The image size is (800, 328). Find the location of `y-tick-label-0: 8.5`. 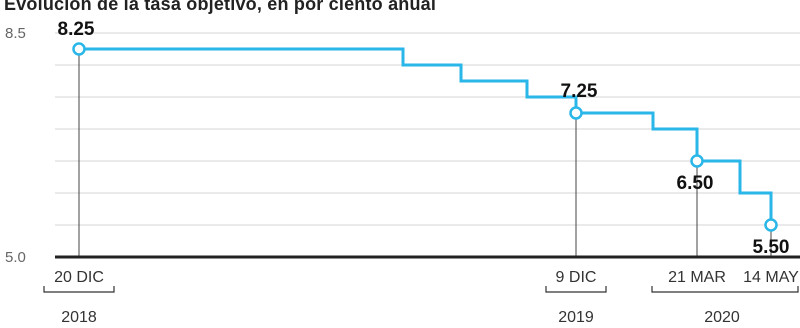

y-tick-label-0: 8.5 is located at coordinates (15, 33).